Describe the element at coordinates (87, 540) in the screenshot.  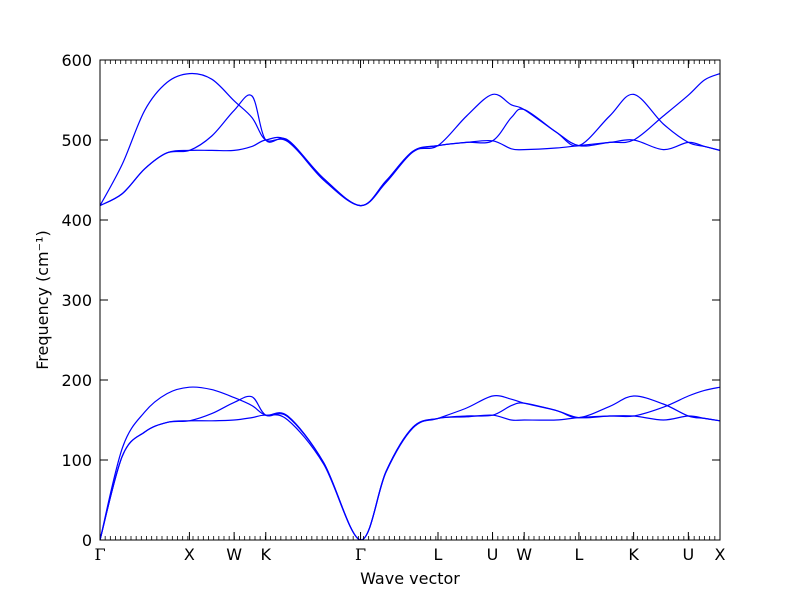
I see `y-tick-label: 0` at that location.